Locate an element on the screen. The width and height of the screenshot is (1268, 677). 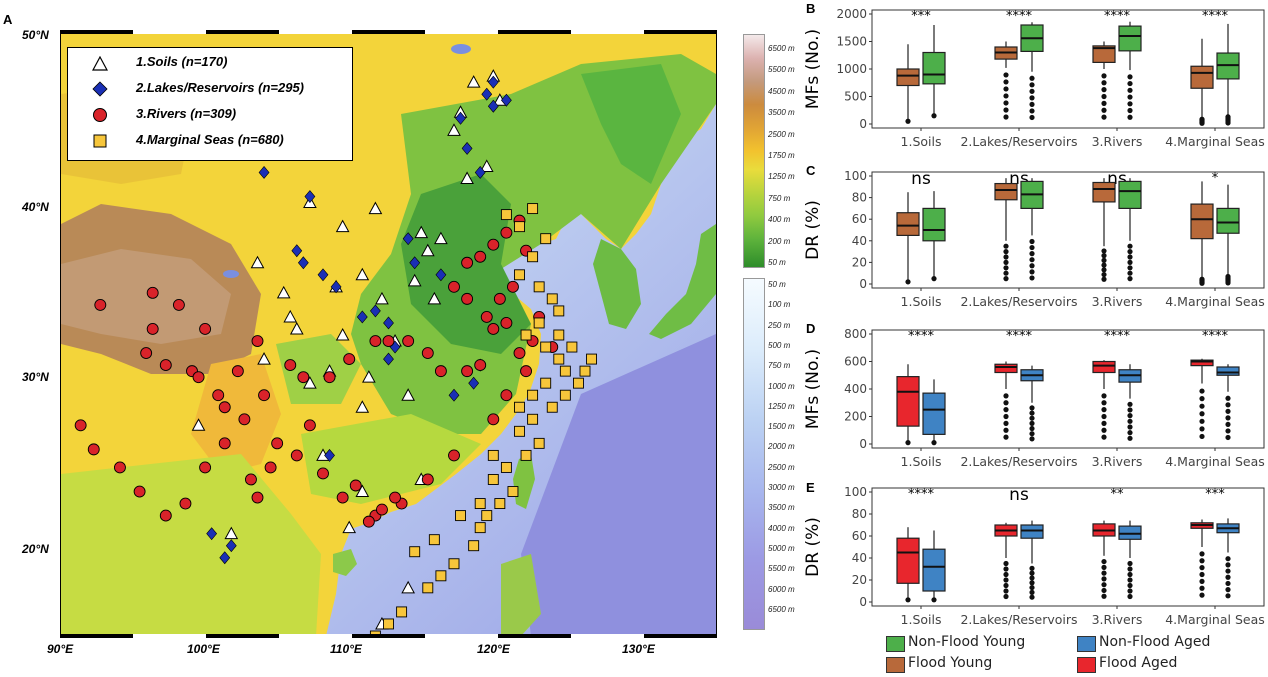
y-tick-label: 600 is located at coordinates (855, 362).